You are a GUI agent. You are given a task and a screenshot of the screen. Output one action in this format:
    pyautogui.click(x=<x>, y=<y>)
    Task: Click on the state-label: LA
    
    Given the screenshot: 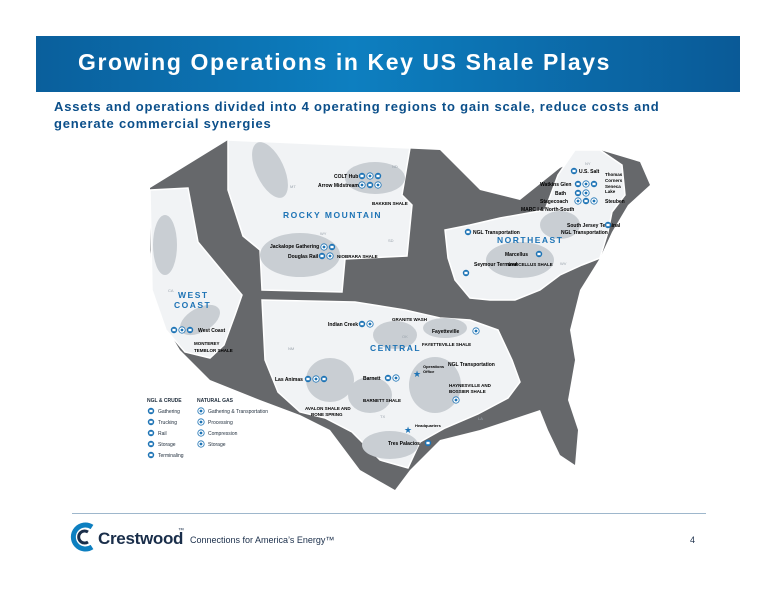 What is the action you would take?
    pyautogui.click(x=480, y=418)
    